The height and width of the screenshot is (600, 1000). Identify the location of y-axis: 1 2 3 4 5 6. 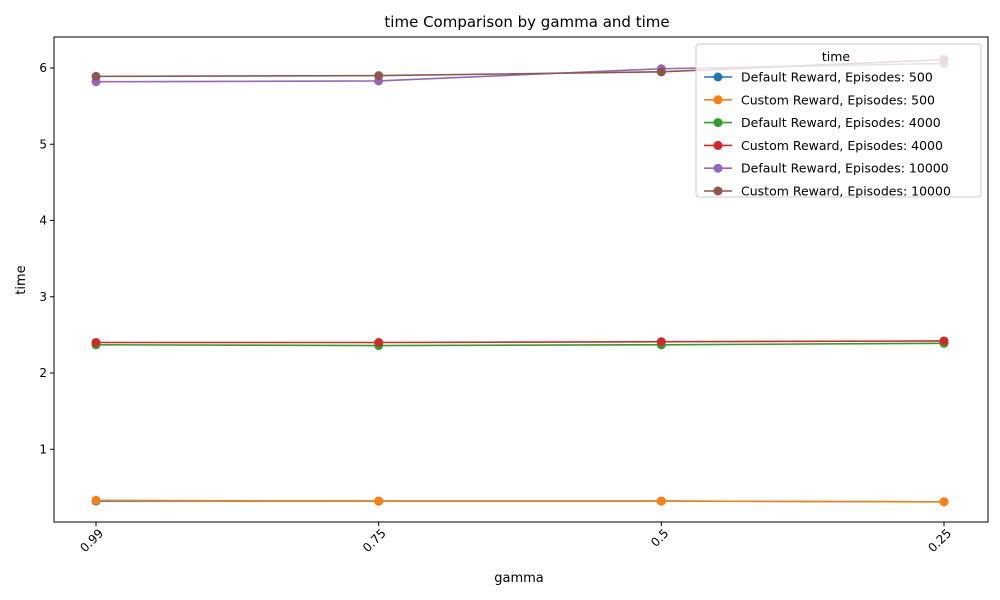
(46, 258).